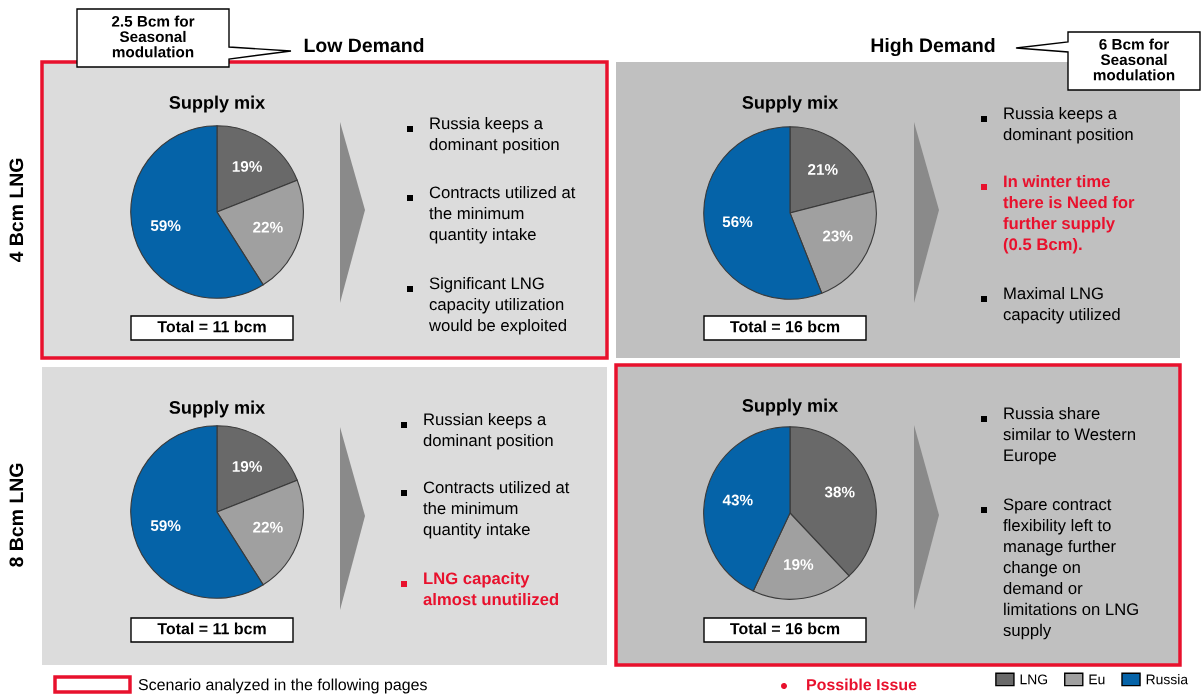 The image size is (1203, 694). Describe the element at coordinates (364, 45) in the screenshot. I see `text: Low Demand` at that location.